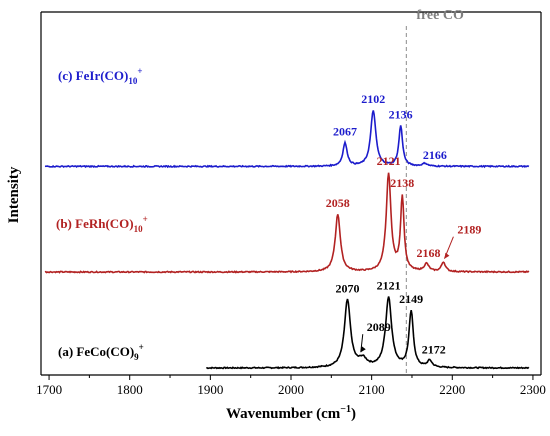 This screenshot has width=550, height=436. I want to click on x-tick-label-2100: 2100, so click(372, 389).